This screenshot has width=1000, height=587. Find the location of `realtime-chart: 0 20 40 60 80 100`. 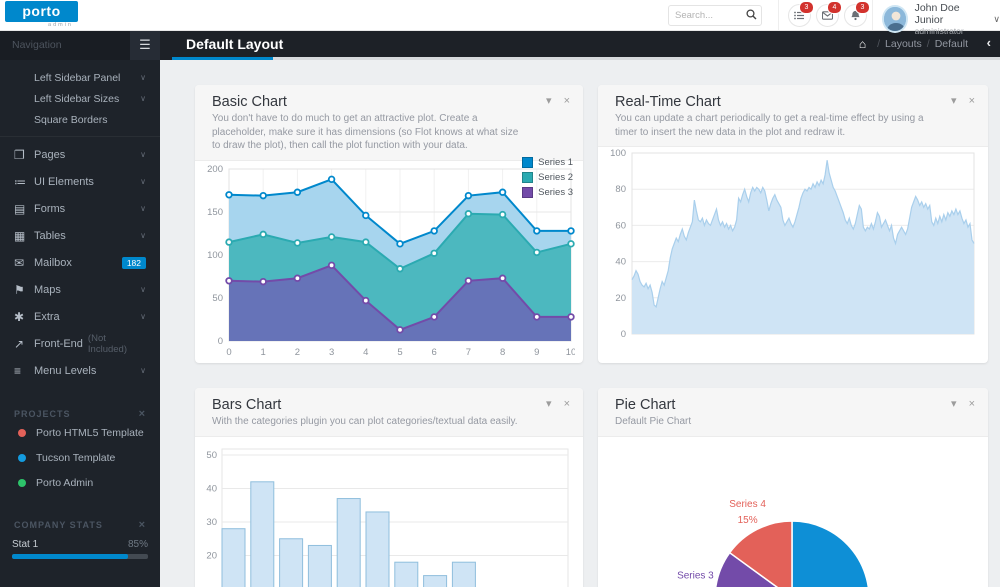

realtime-chart: 0 20 40 60 80 100 is located at coordinates (792, 244).